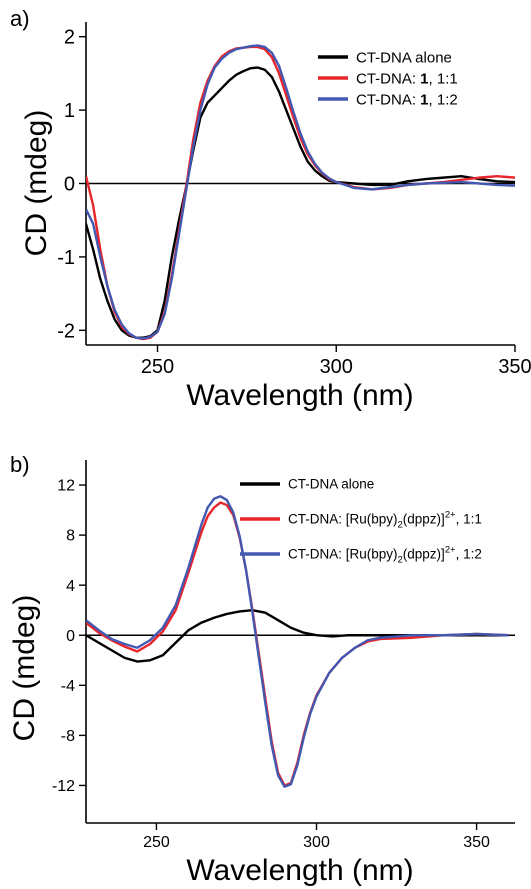  Describe the element at coordinates (156, 842) in the screenshot. I see `panel-b-x-tick-label: 250` at that location.